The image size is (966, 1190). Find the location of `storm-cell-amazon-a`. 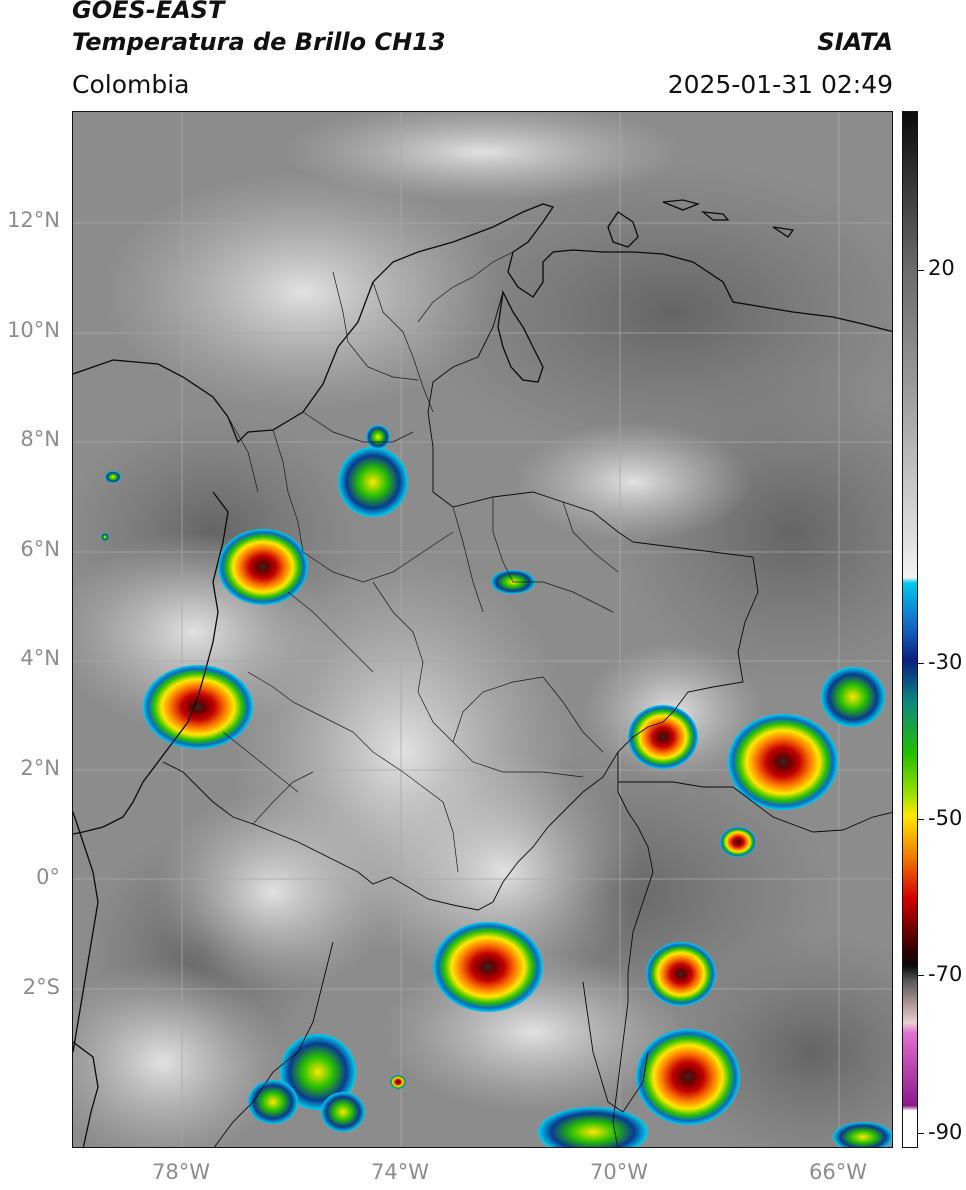

storm-cell-amazon-a is located at coordinates (488, 967).